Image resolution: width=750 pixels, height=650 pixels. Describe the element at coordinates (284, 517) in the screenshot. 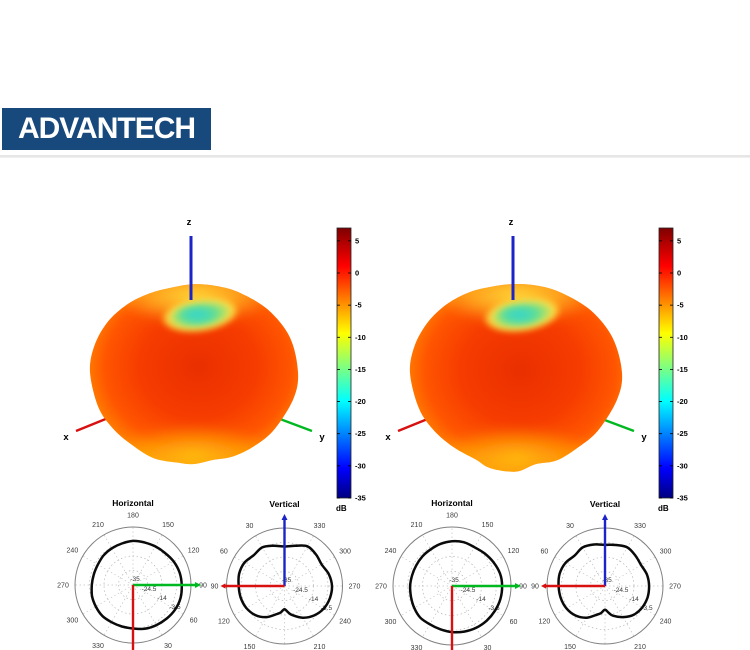

I see `polar-axis-arrowhead-blue` at that location.